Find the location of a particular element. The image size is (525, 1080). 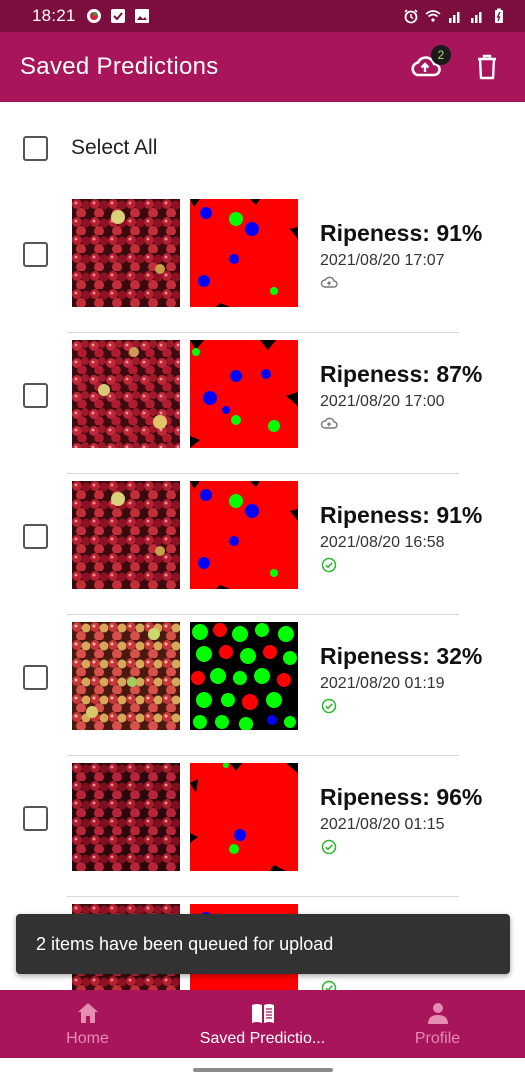

app-notification-icon is located at coordinates (93, 16).